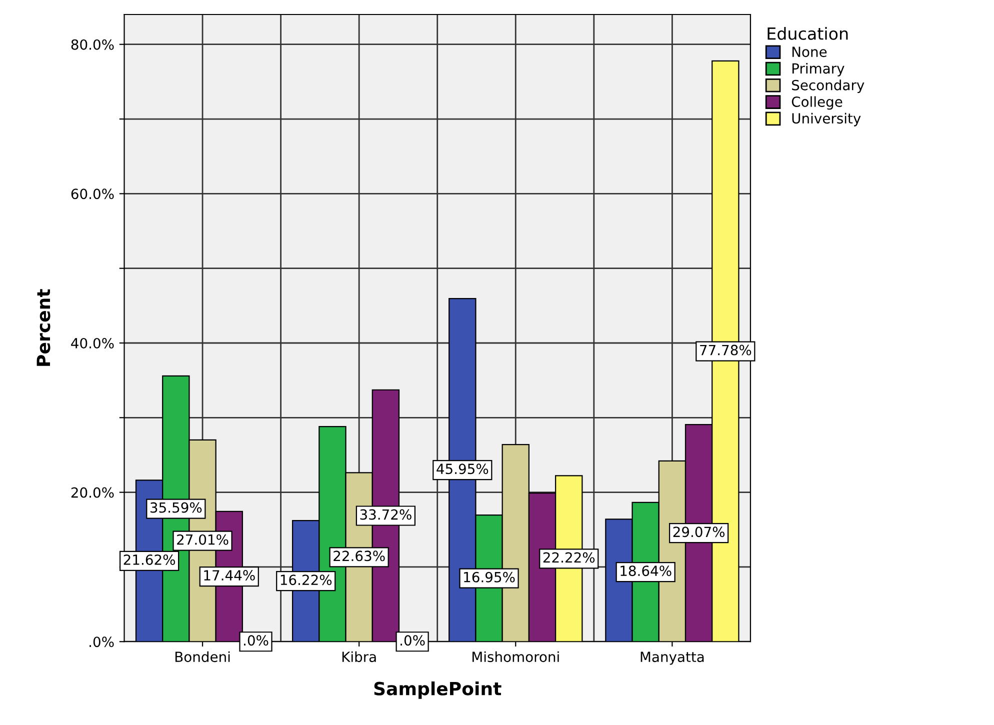 The image size is (994, 725). I want to click on x-tick-label: Bondeni, so click(202, 656).